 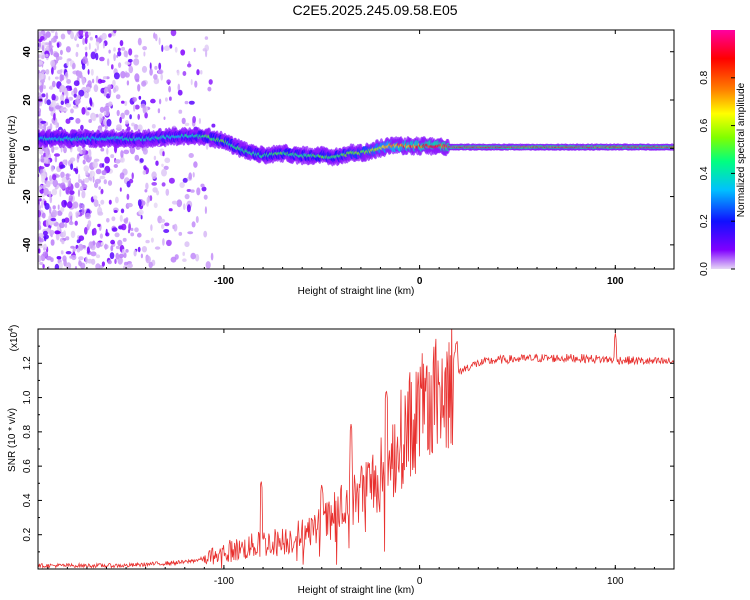 I want to click on y-tick-label: 0.2, so click(x=27, y=534).